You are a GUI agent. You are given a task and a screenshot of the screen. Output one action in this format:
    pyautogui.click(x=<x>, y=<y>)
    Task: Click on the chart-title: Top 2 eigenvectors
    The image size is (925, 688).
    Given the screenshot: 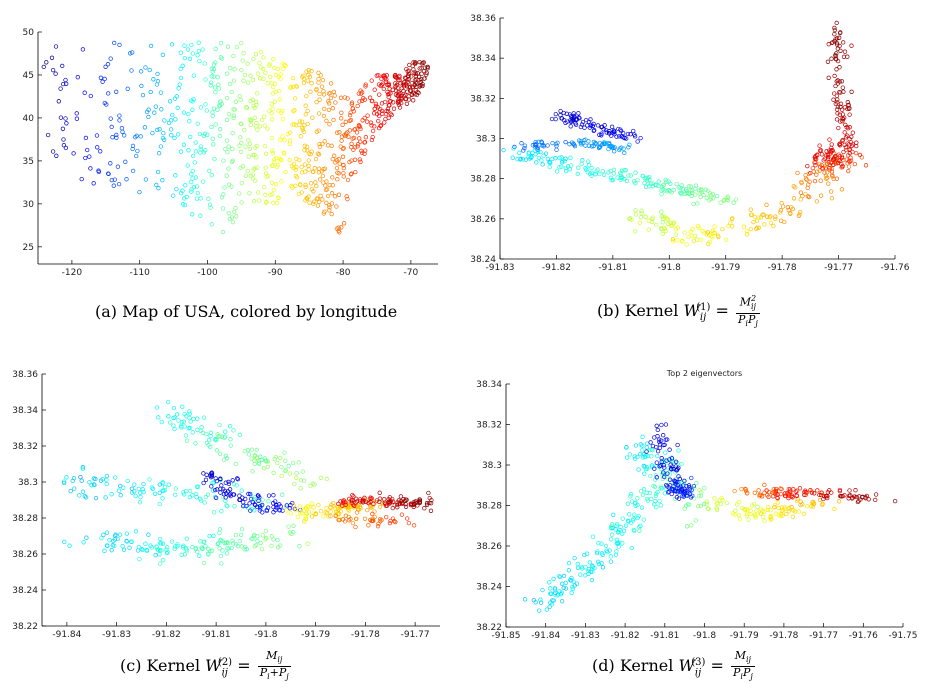 What is the action you would take?
    pyautogui.click(x=704, y=373)
    